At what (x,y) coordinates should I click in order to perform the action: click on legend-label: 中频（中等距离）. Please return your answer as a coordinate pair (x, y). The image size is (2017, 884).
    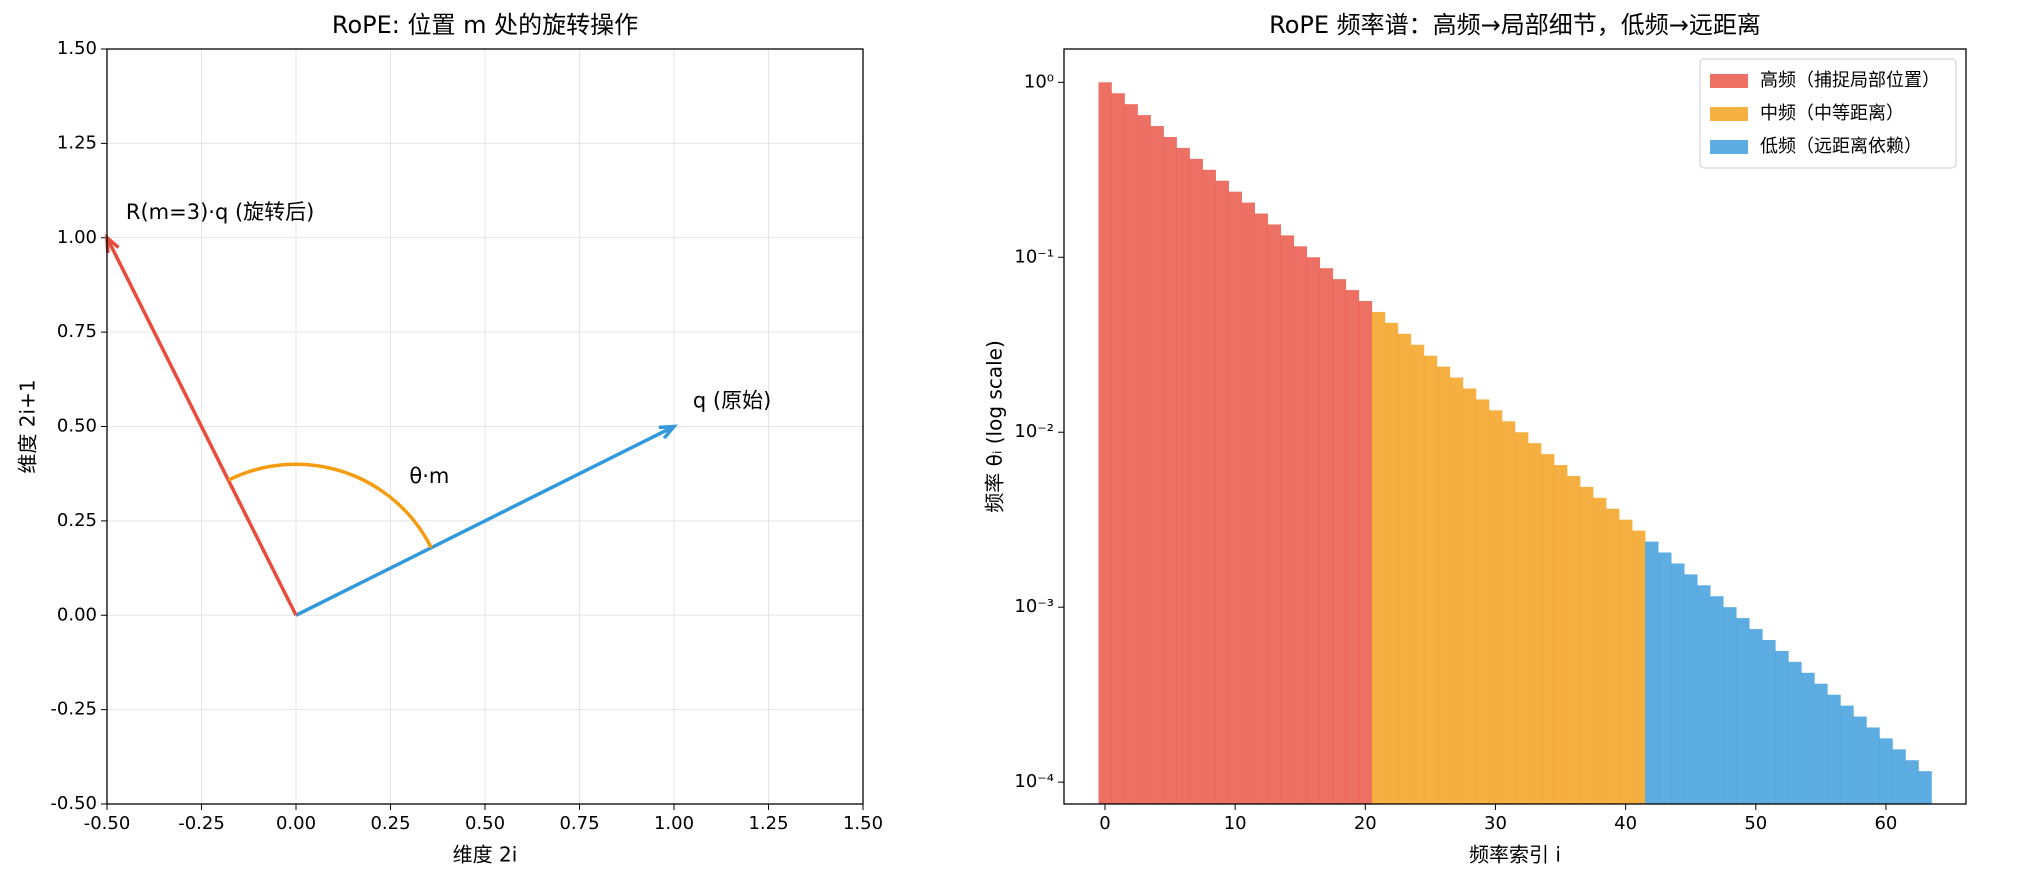
    Looking at the image, I should click on (1832, 113).